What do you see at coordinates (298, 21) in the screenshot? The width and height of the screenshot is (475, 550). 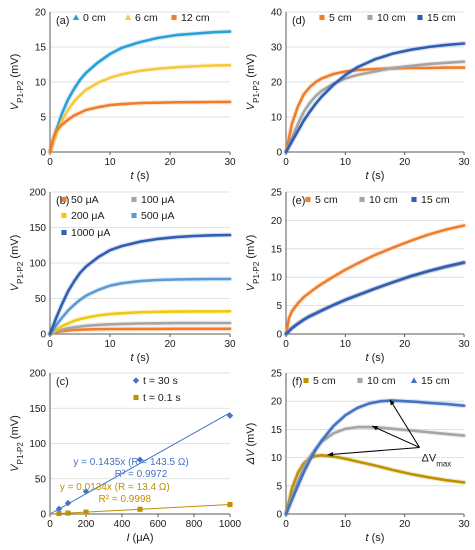 I see `panel-label: (d)` at bounding box center [298, 21].